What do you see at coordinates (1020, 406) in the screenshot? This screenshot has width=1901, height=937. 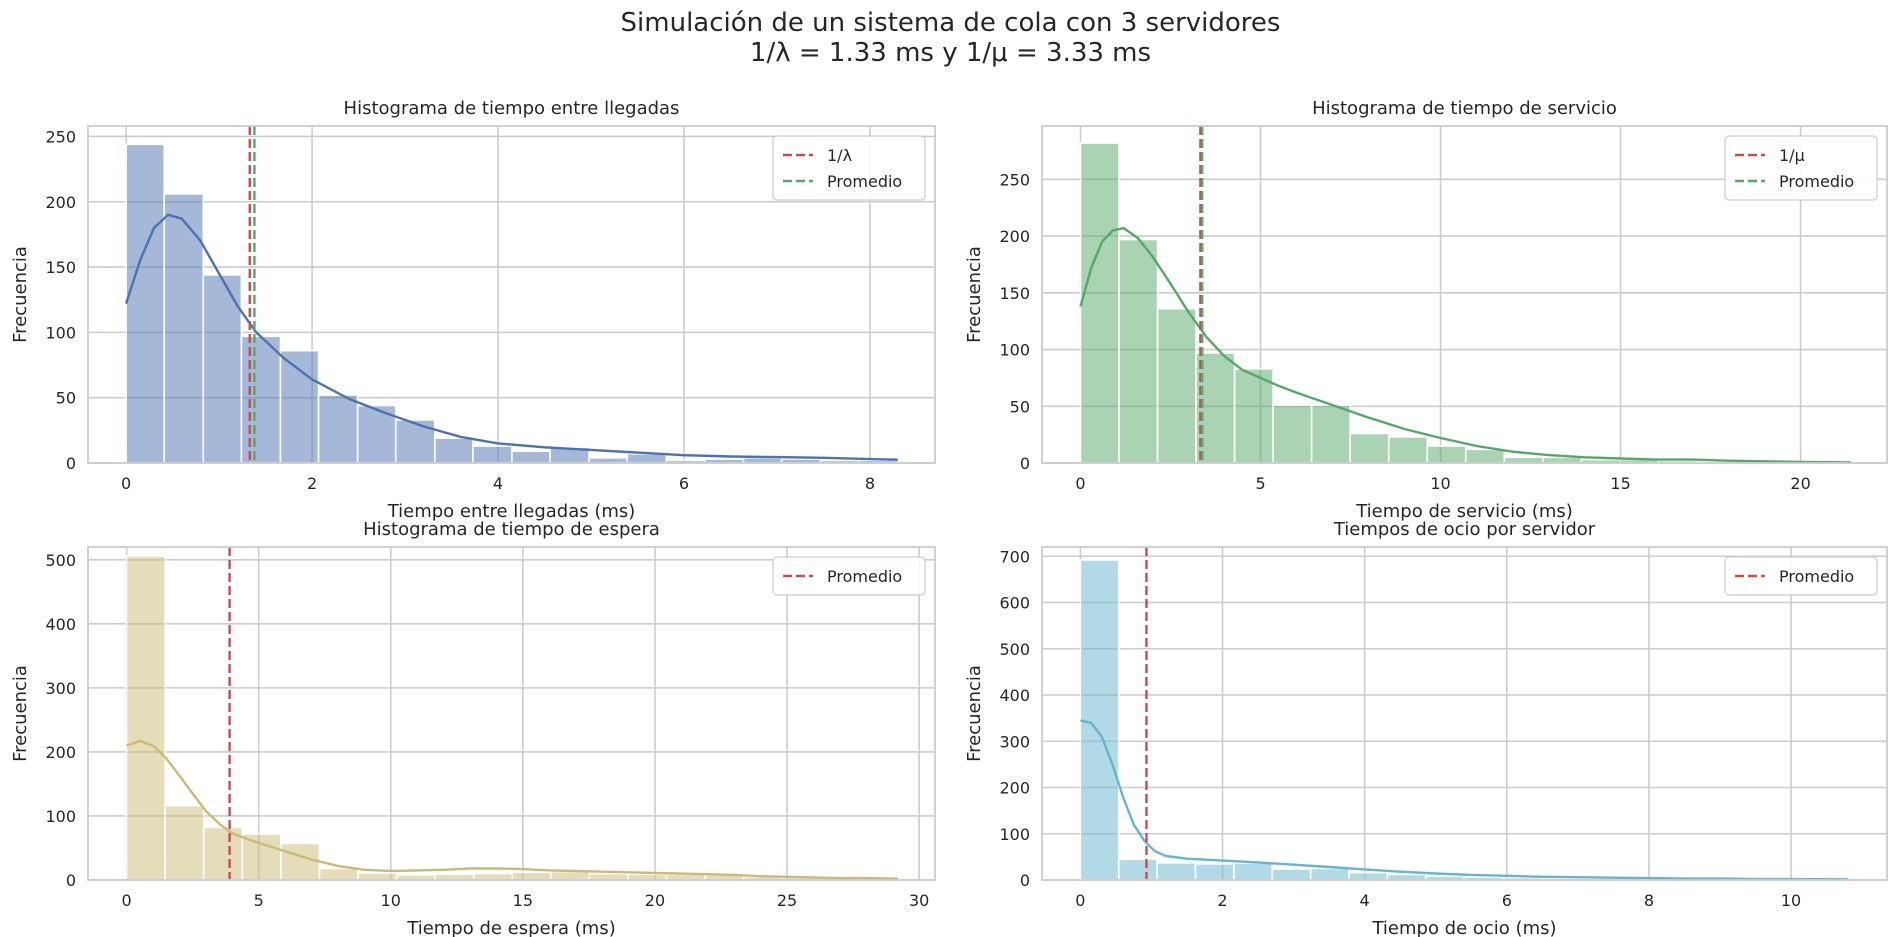 I see `y-tick-label: 50` at bounding box center [1020, 406].